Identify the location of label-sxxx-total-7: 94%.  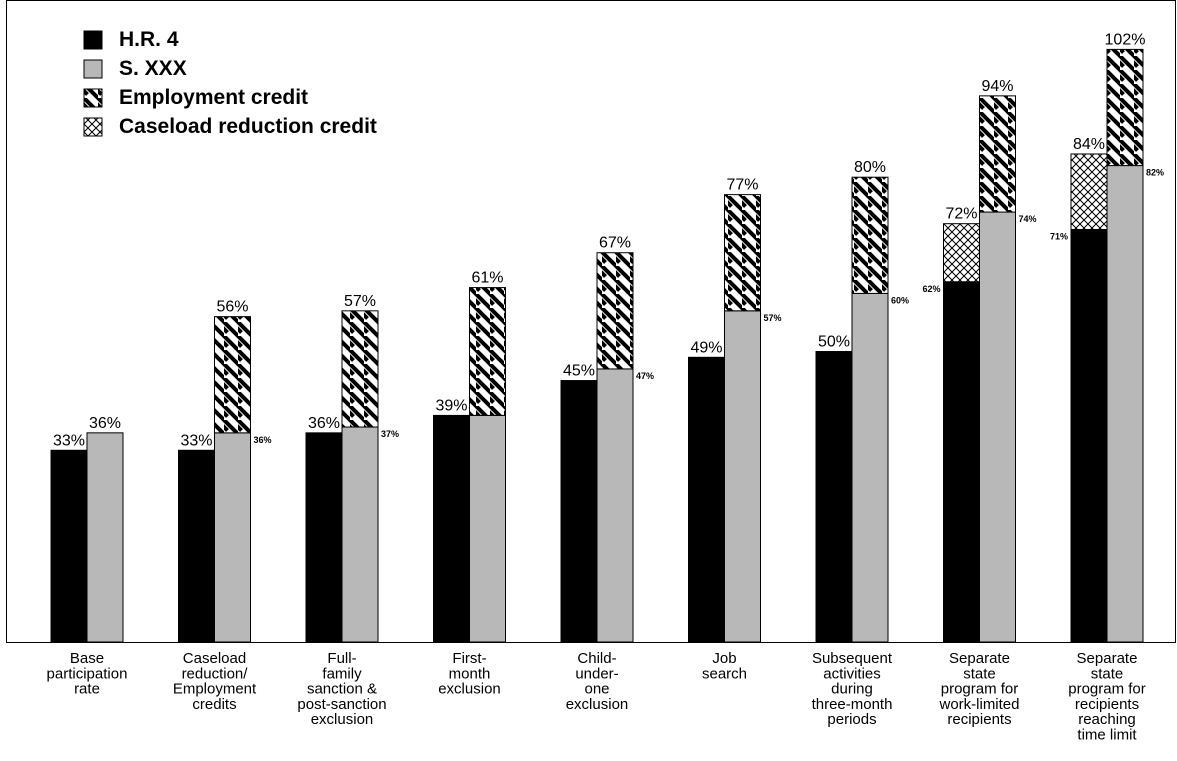
(997, 86).